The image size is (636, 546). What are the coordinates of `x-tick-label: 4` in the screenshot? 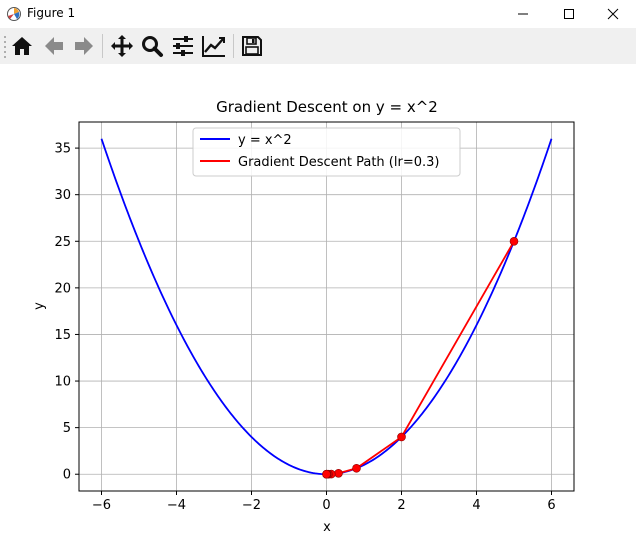 It's located at (476, 505).